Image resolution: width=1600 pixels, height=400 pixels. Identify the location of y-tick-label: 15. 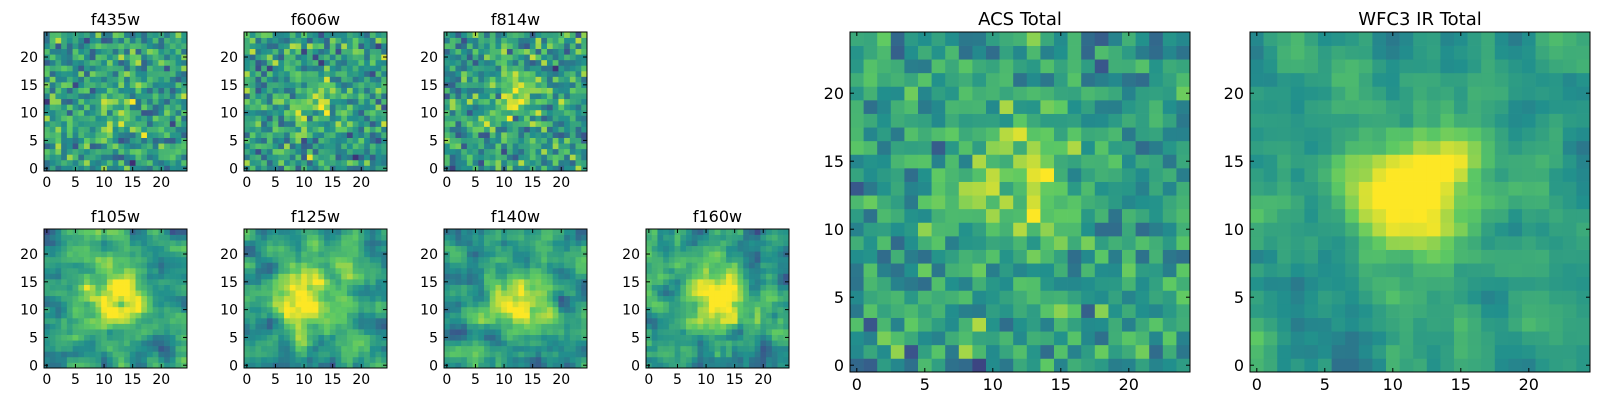
(229, 283).